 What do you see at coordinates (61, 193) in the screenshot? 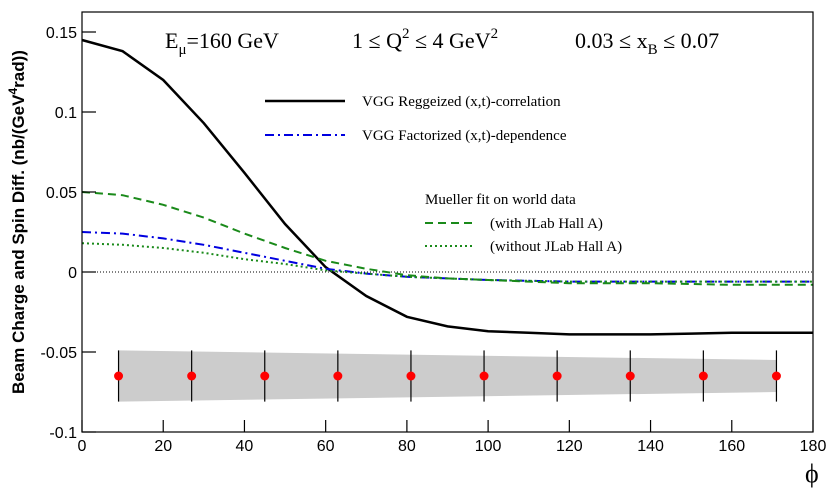
I see `y-tick-label: 0.05` at bounding box center [61, 193].